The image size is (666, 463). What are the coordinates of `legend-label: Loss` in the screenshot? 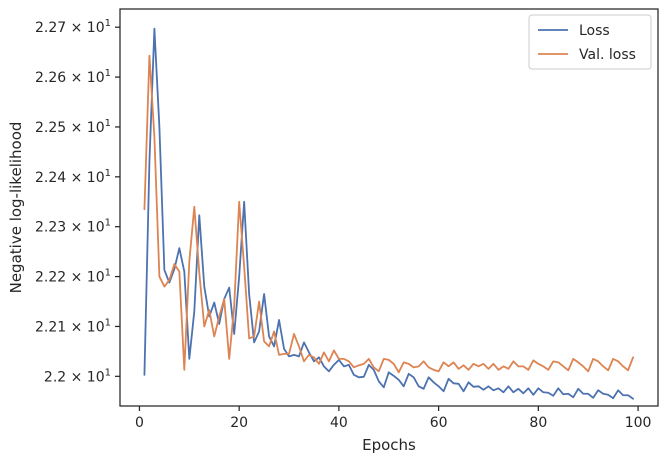 It's located at (594, 31).